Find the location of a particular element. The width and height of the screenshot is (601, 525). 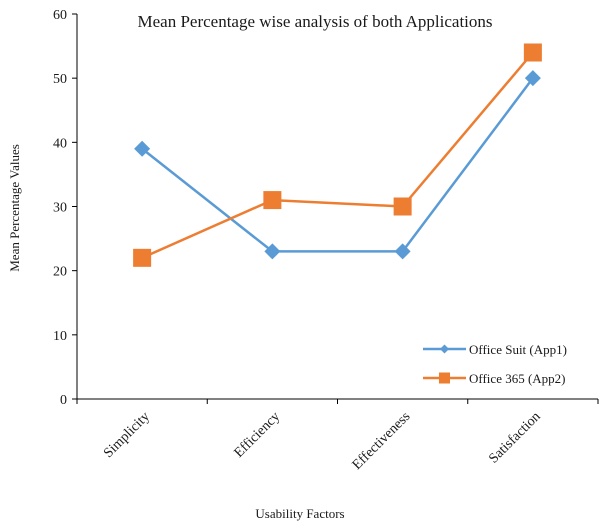

y-tick-label: 20 is located at coordinates (60, 272).